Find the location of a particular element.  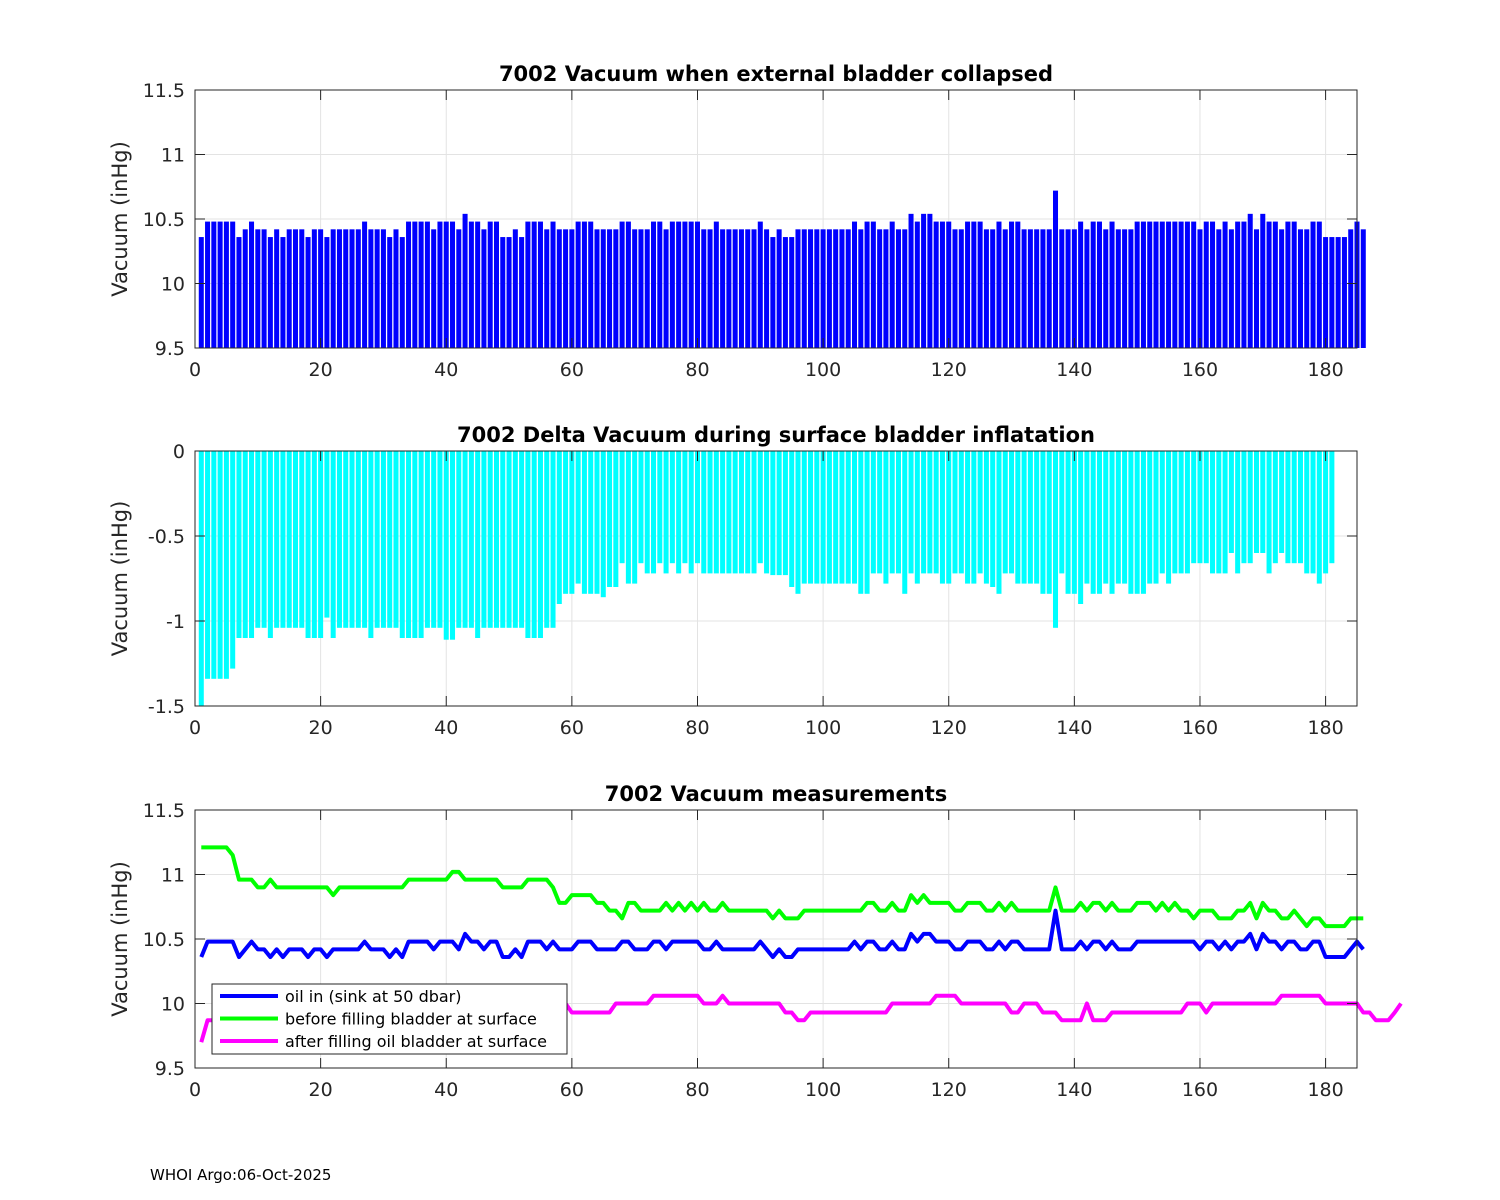

x-tick-label: 160 is located at coordinates (1200, 1090).